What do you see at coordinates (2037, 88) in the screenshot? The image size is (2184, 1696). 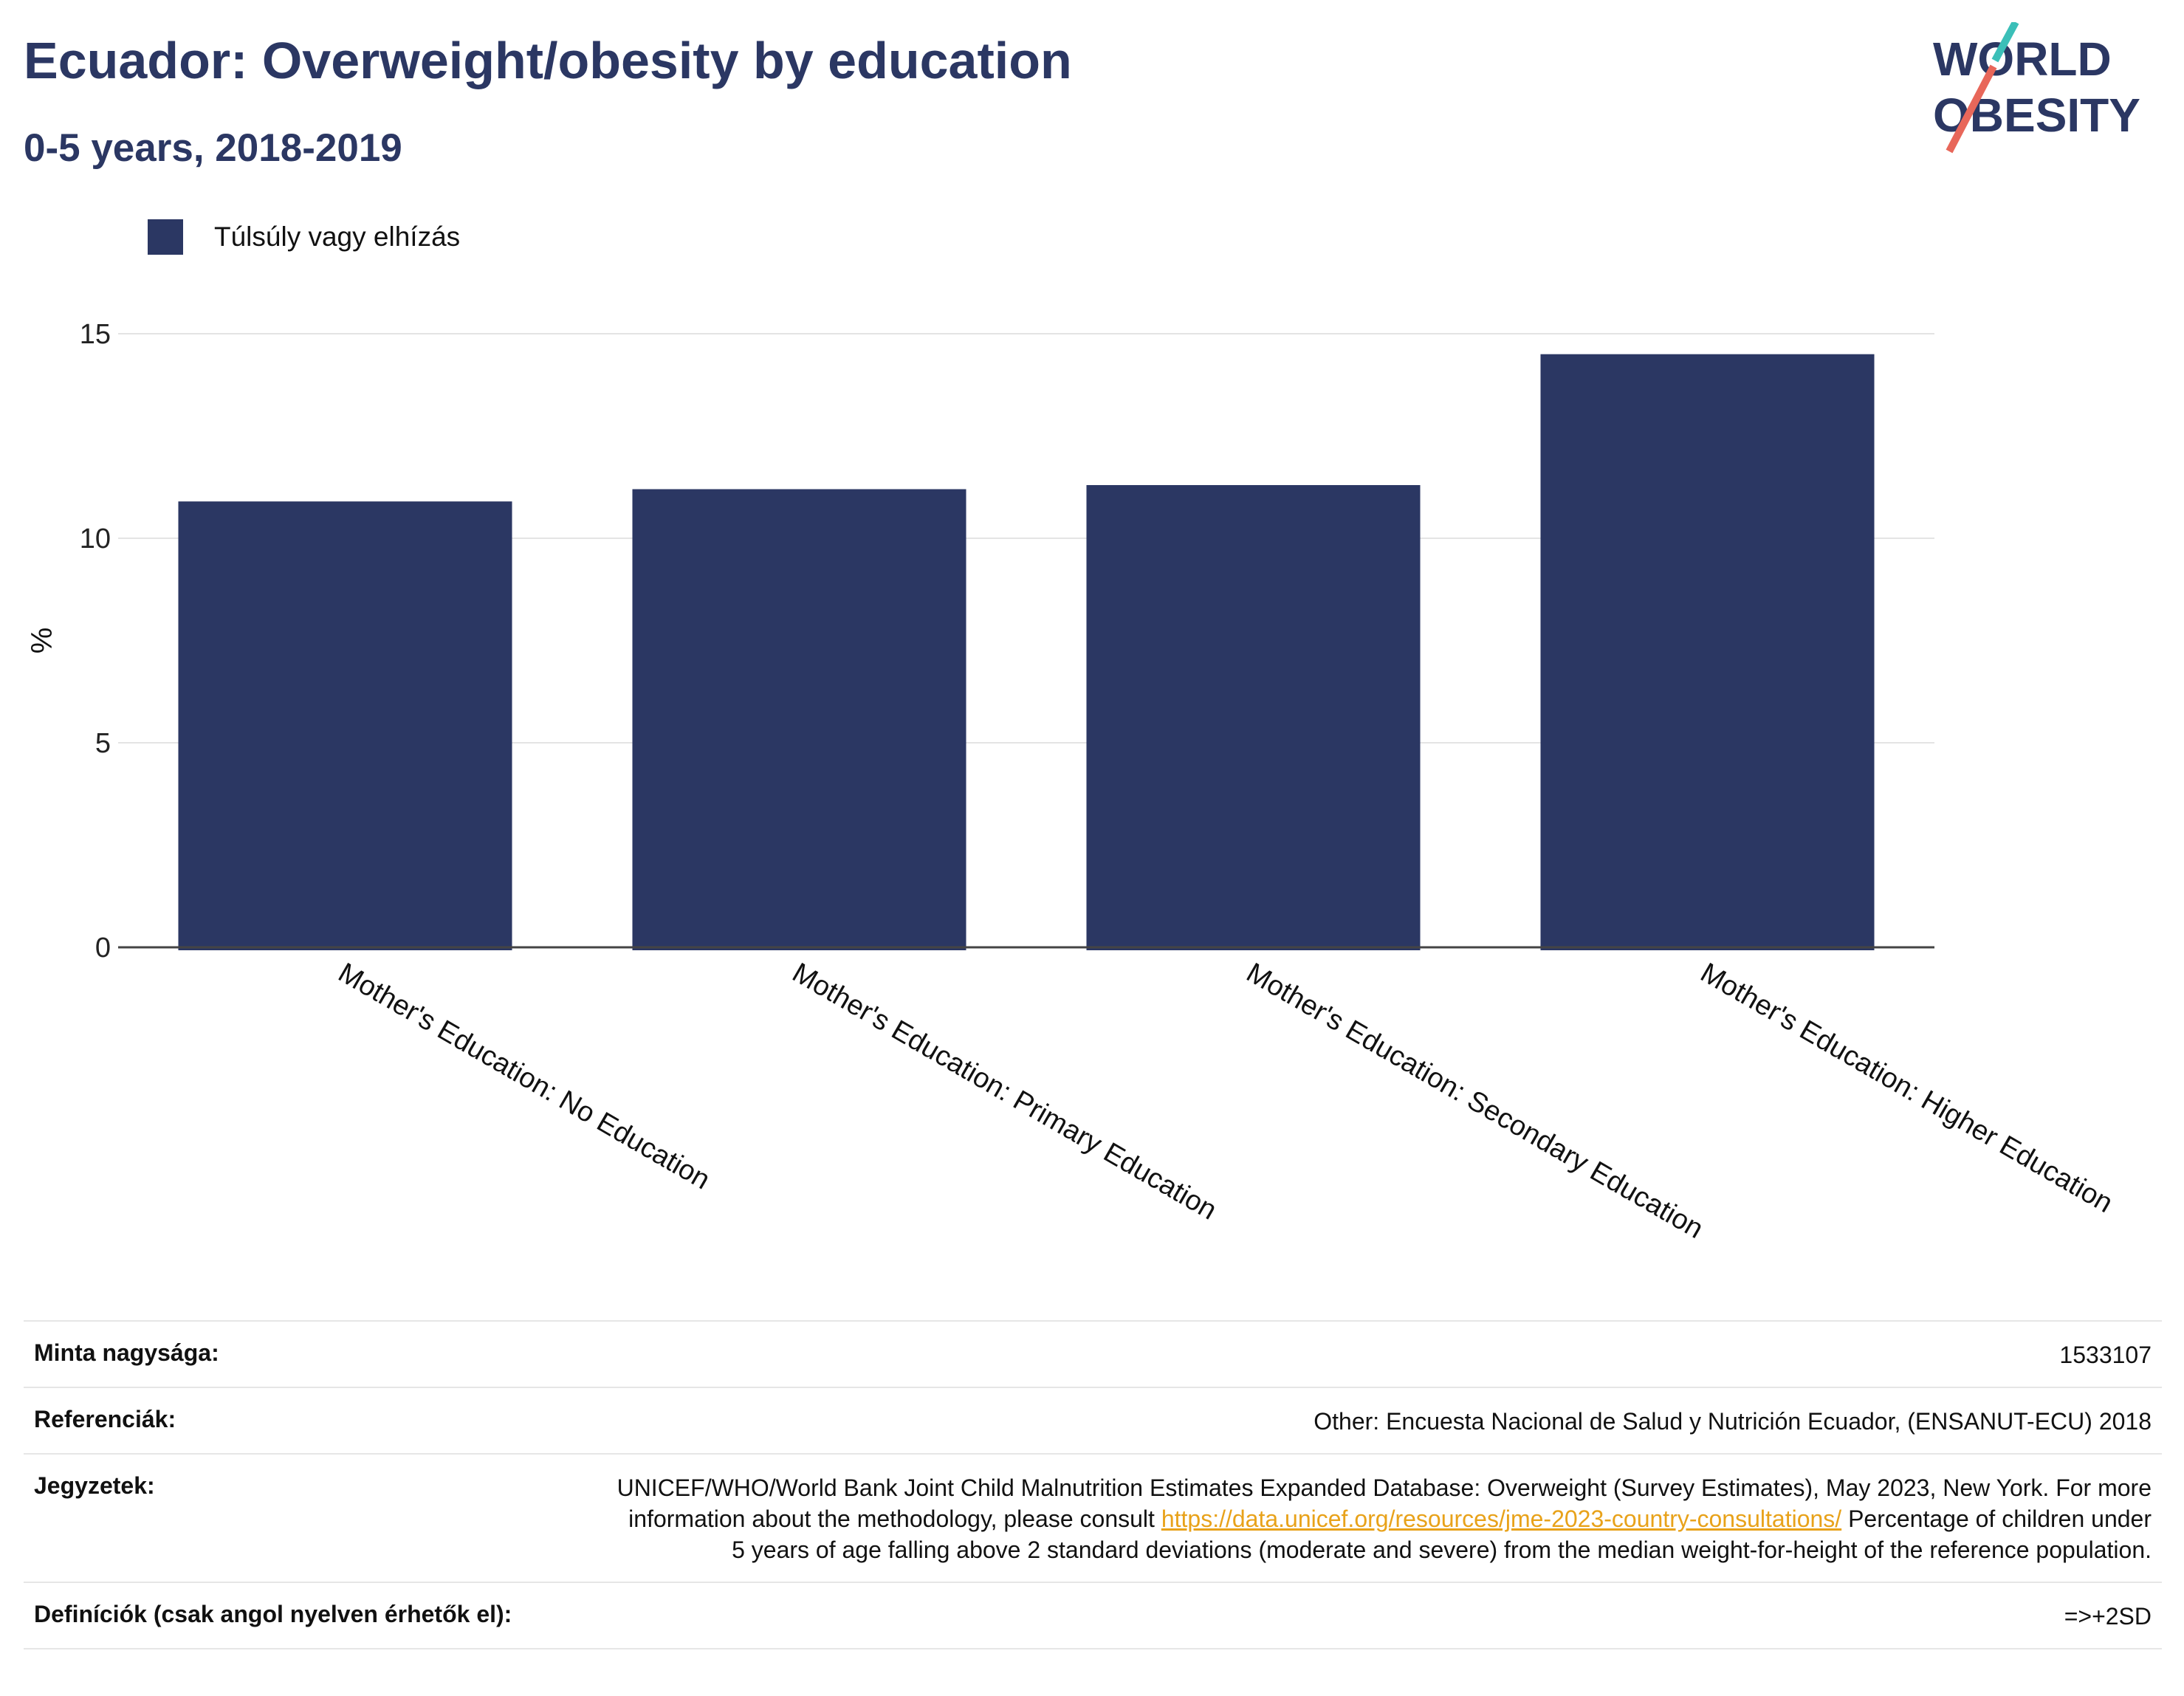 I see `world-obesity-logo: WORLD OBESITY` at bounding box center [2037, 88].